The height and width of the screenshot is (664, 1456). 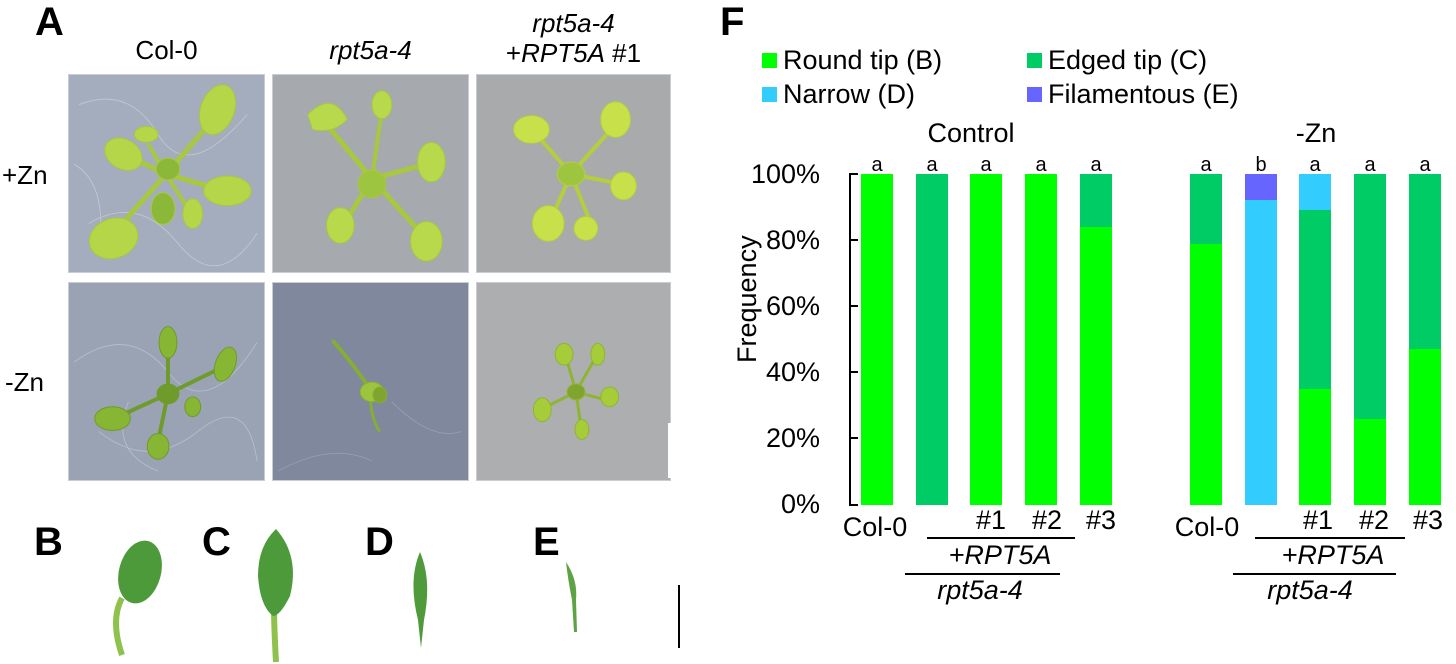 I want to click on x-label-minus-zn-background: rpt5a-4, so click(x=1310, y=590).